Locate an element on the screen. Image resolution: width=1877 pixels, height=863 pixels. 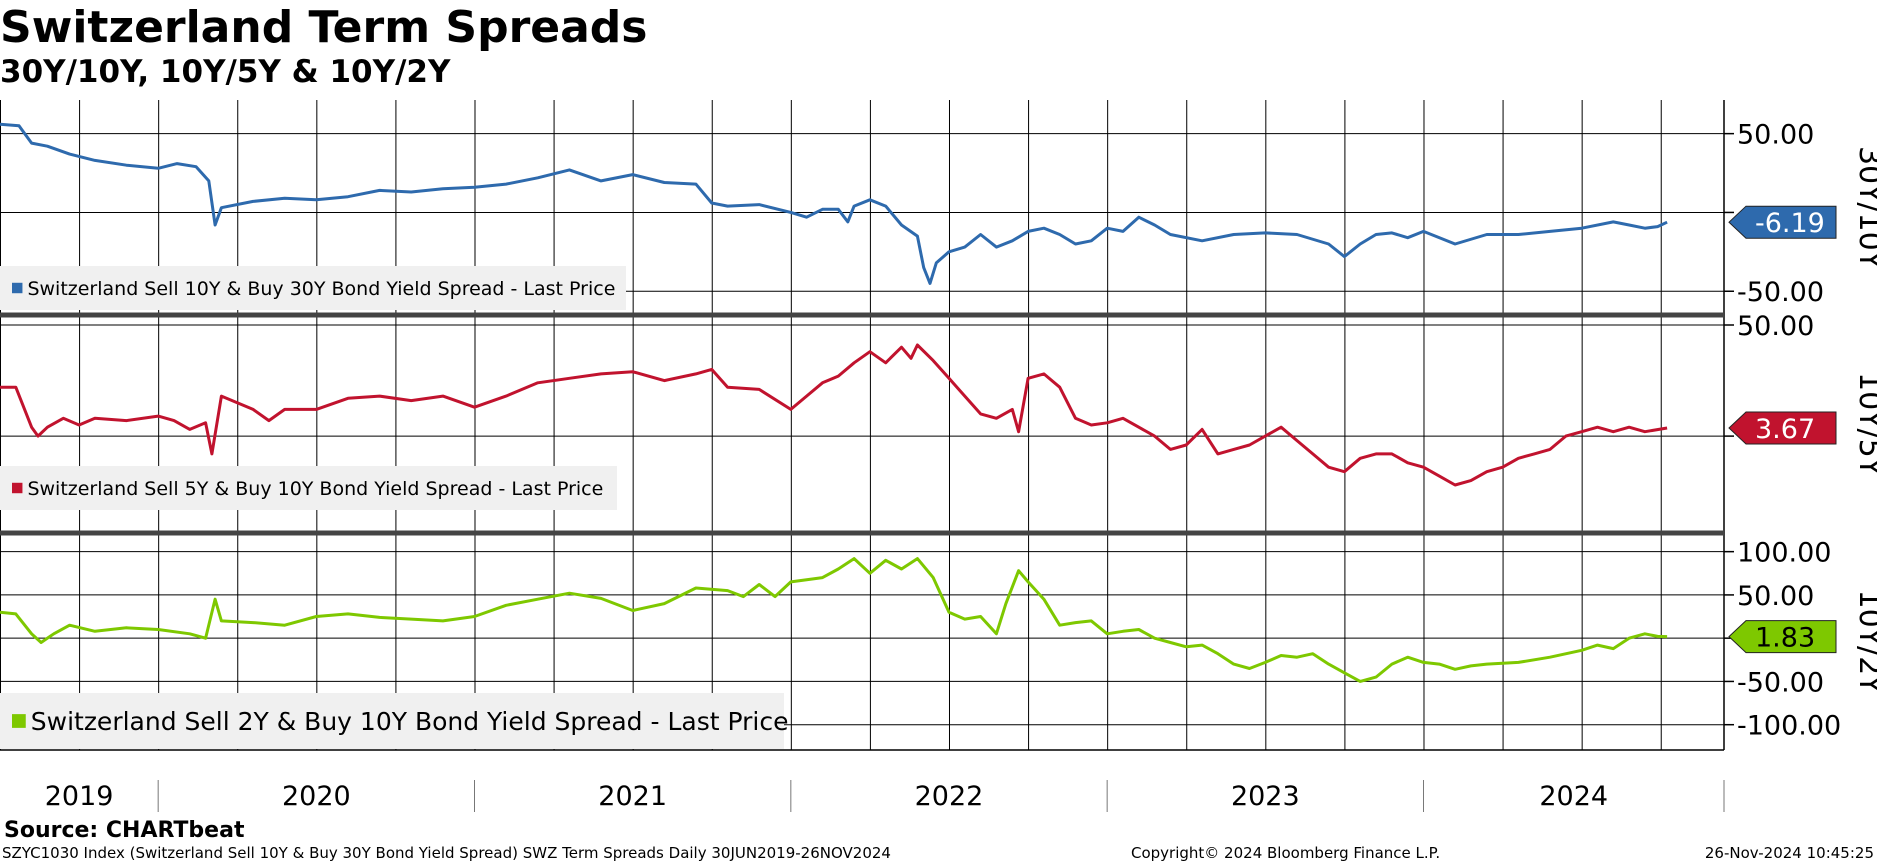
last-value-tag: 3.67 is located at coordinates (1782, 428).